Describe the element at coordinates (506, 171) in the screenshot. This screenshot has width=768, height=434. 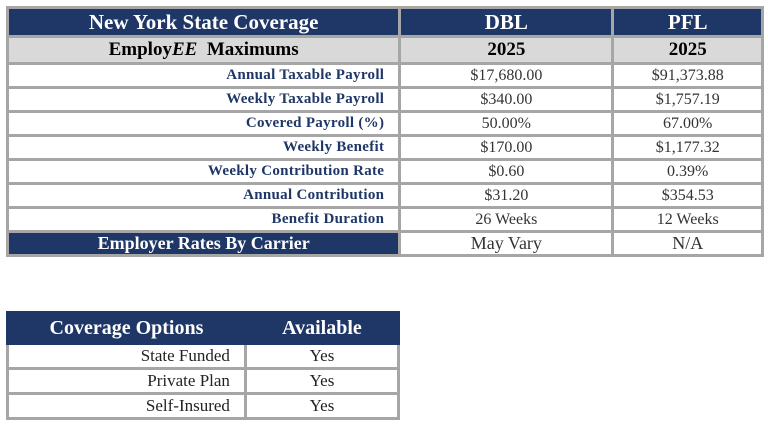
I see `dbl-value: $0.60` at that location.